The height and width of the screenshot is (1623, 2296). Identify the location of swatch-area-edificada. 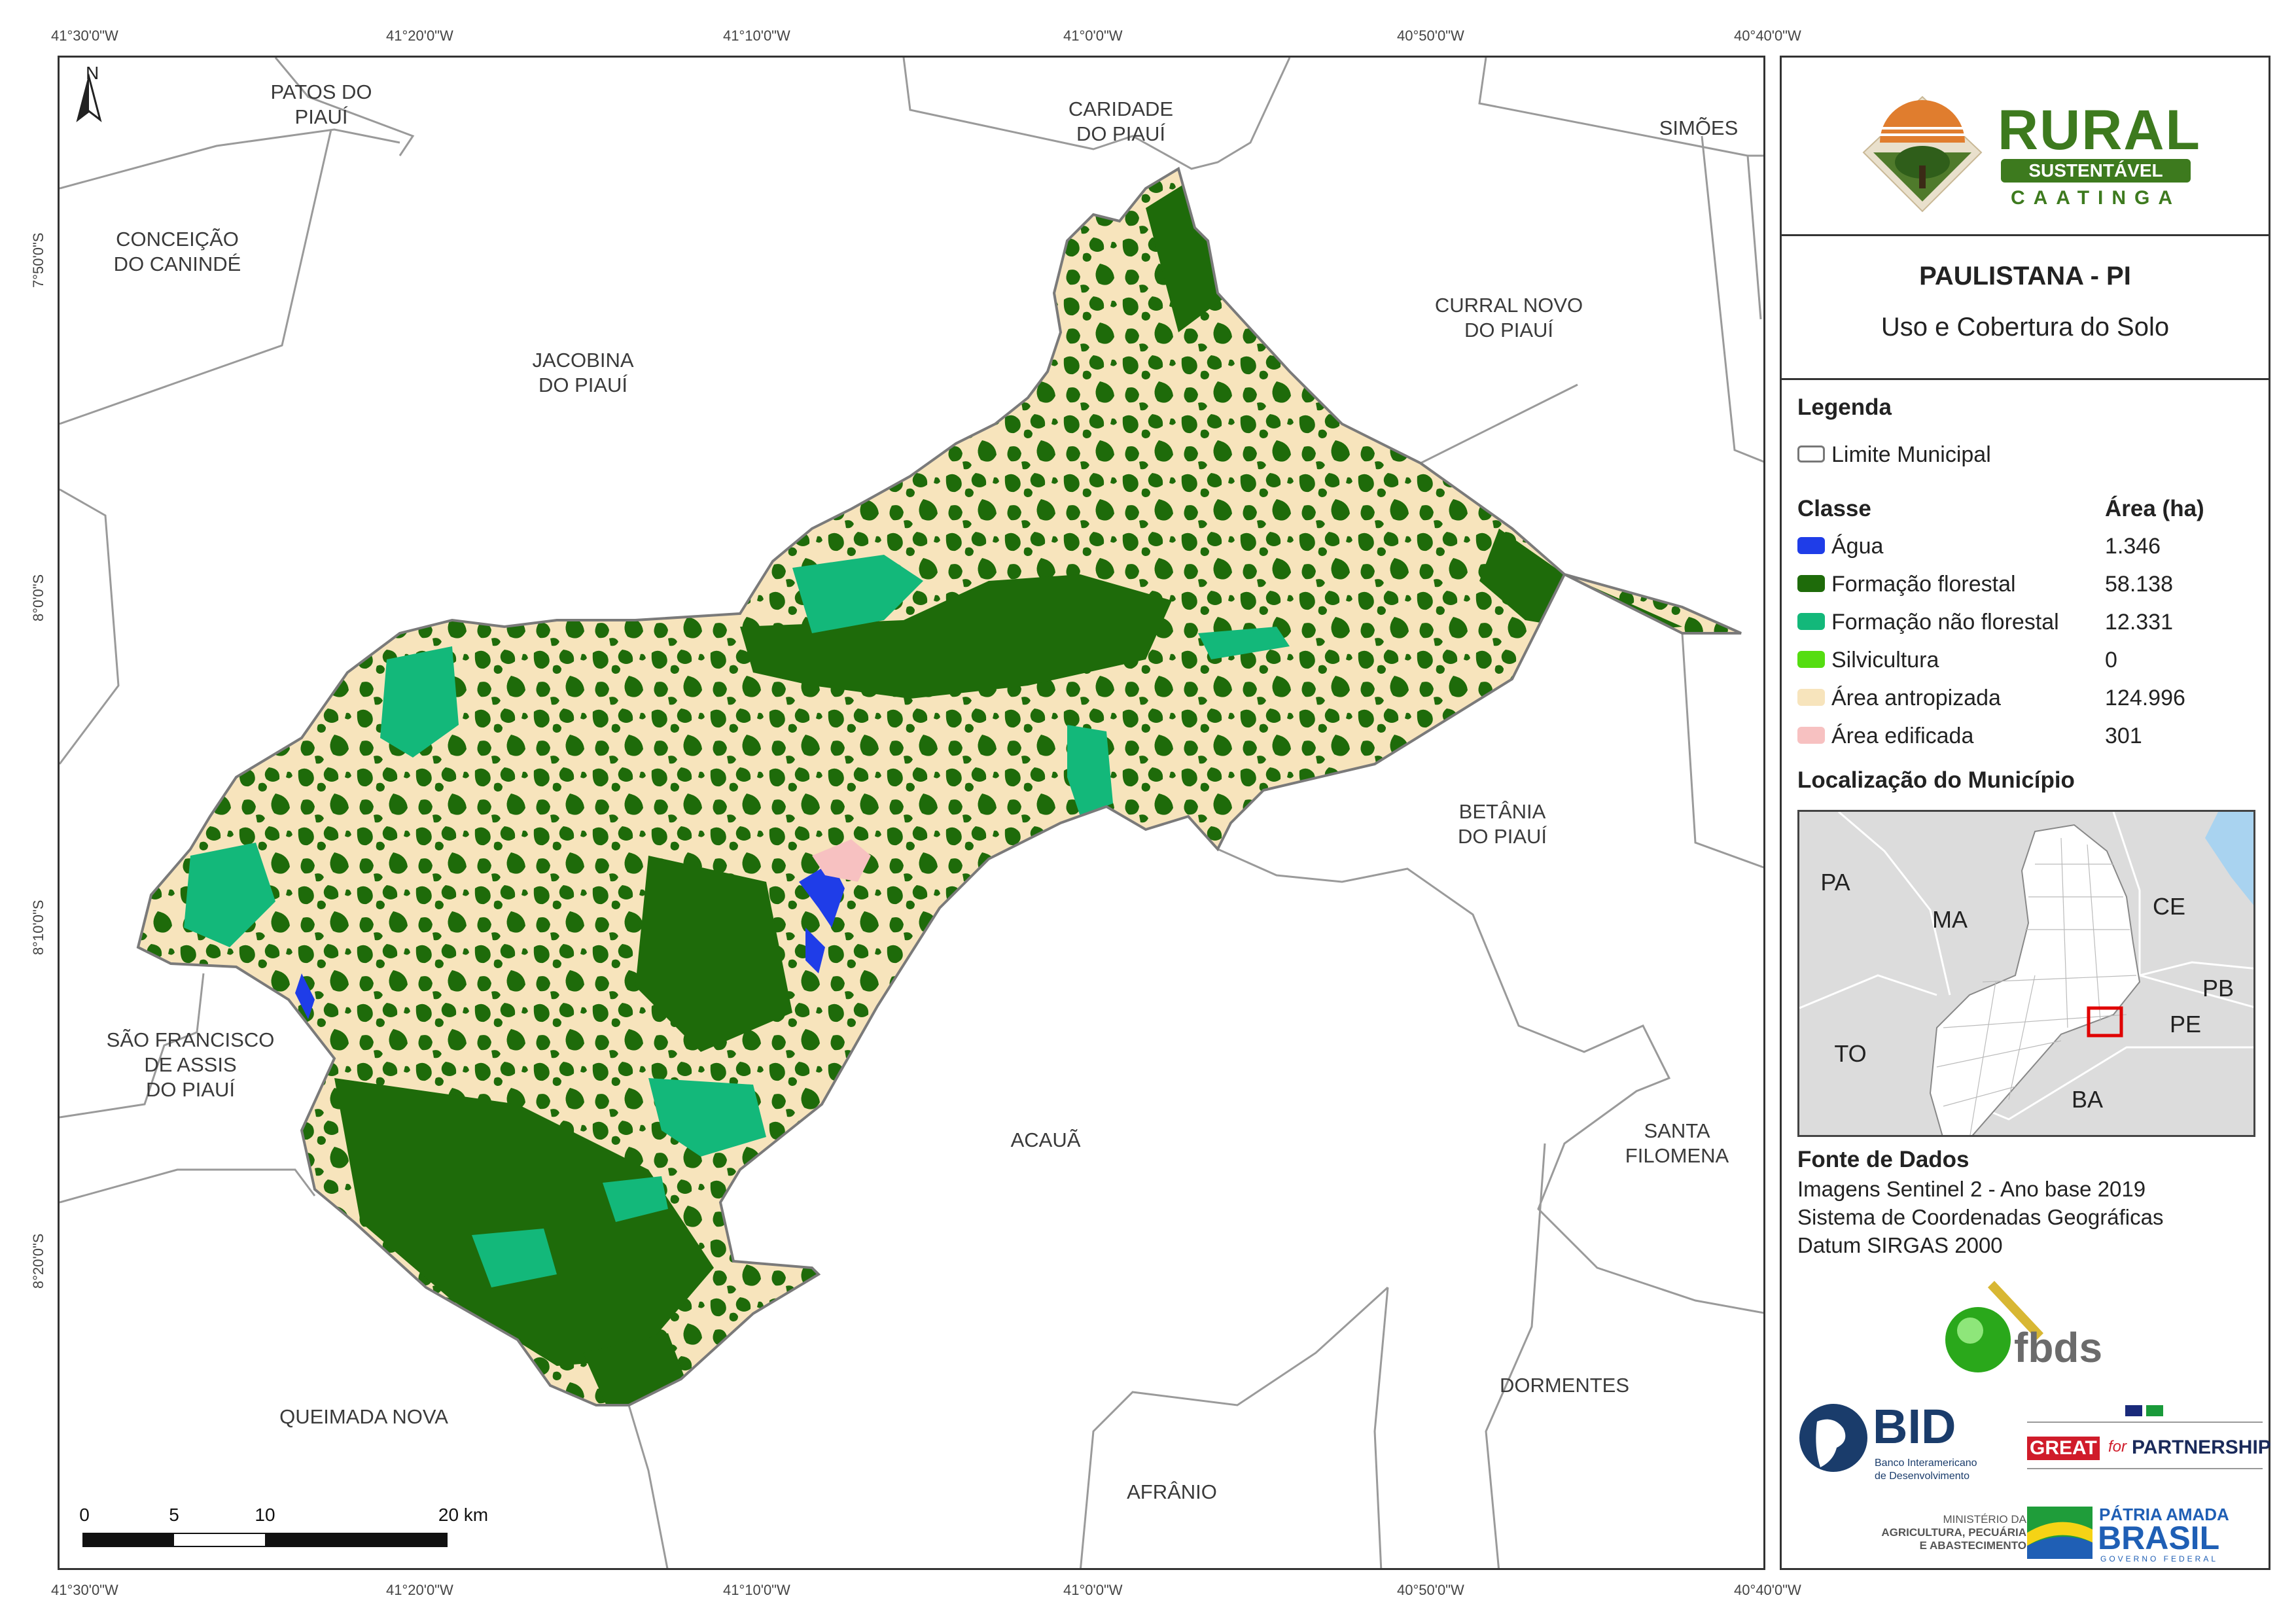
(1811, 736).